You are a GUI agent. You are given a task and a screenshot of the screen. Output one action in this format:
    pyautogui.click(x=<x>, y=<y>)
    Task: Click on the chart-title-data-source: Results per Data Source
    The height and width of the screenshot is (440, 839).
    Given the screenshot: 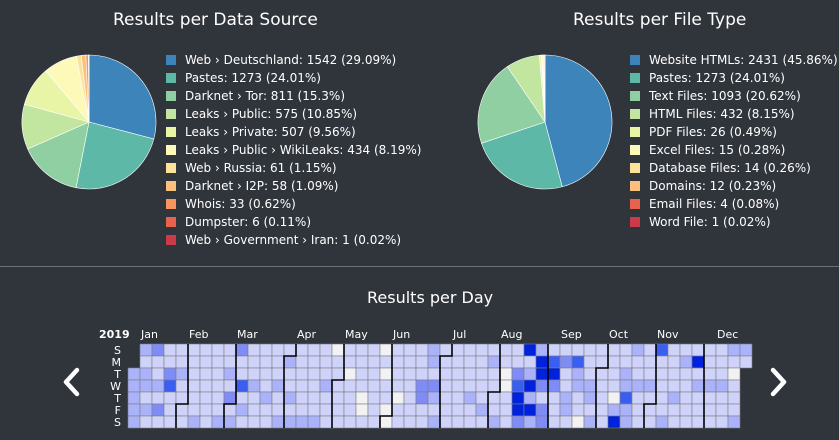 What is the action you would take?
    pyautogui.click(x=215, y=20)
    